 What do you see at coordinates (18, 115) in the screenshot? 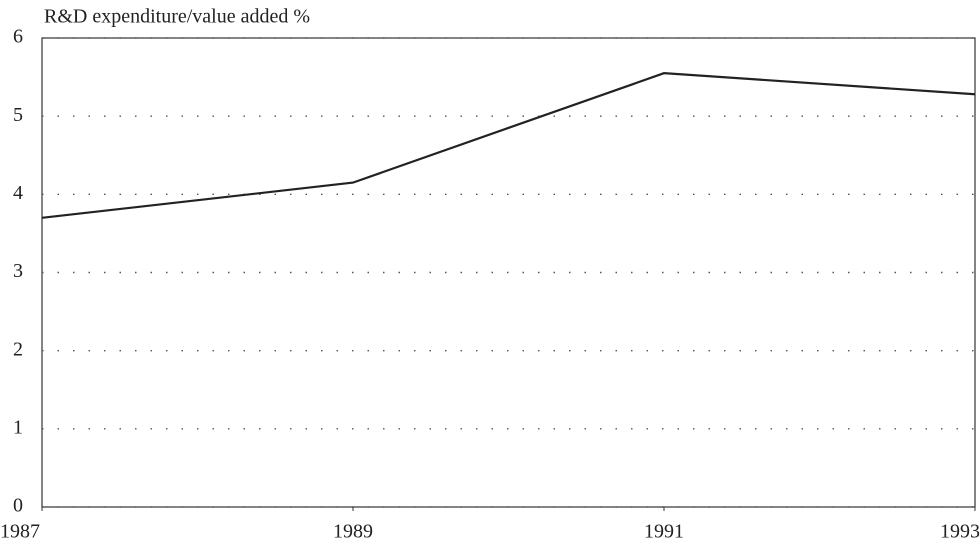
I see `y-tick-label: 5` at bounding box center [18, 115].